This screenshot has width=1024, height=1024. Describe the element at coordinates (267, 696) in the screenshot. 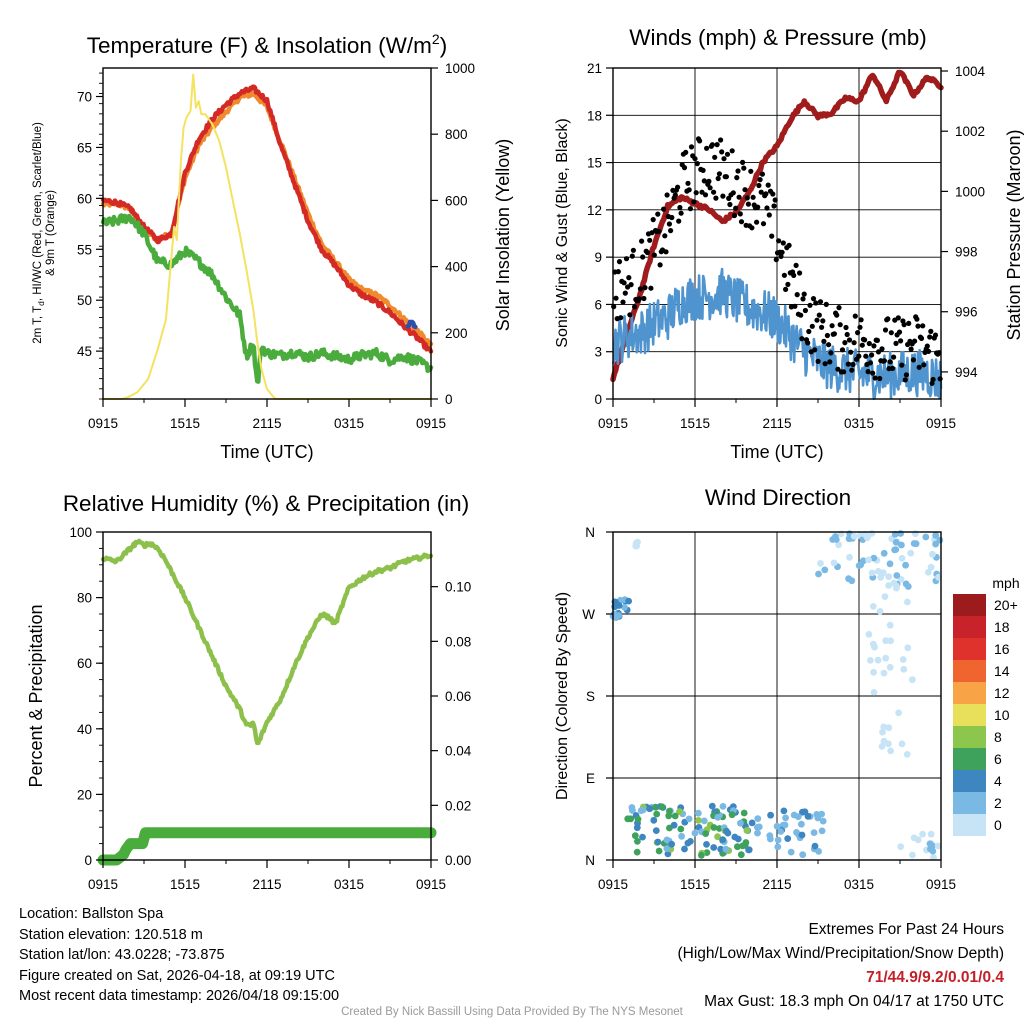

I see `humidity-plot-frame` at that location.